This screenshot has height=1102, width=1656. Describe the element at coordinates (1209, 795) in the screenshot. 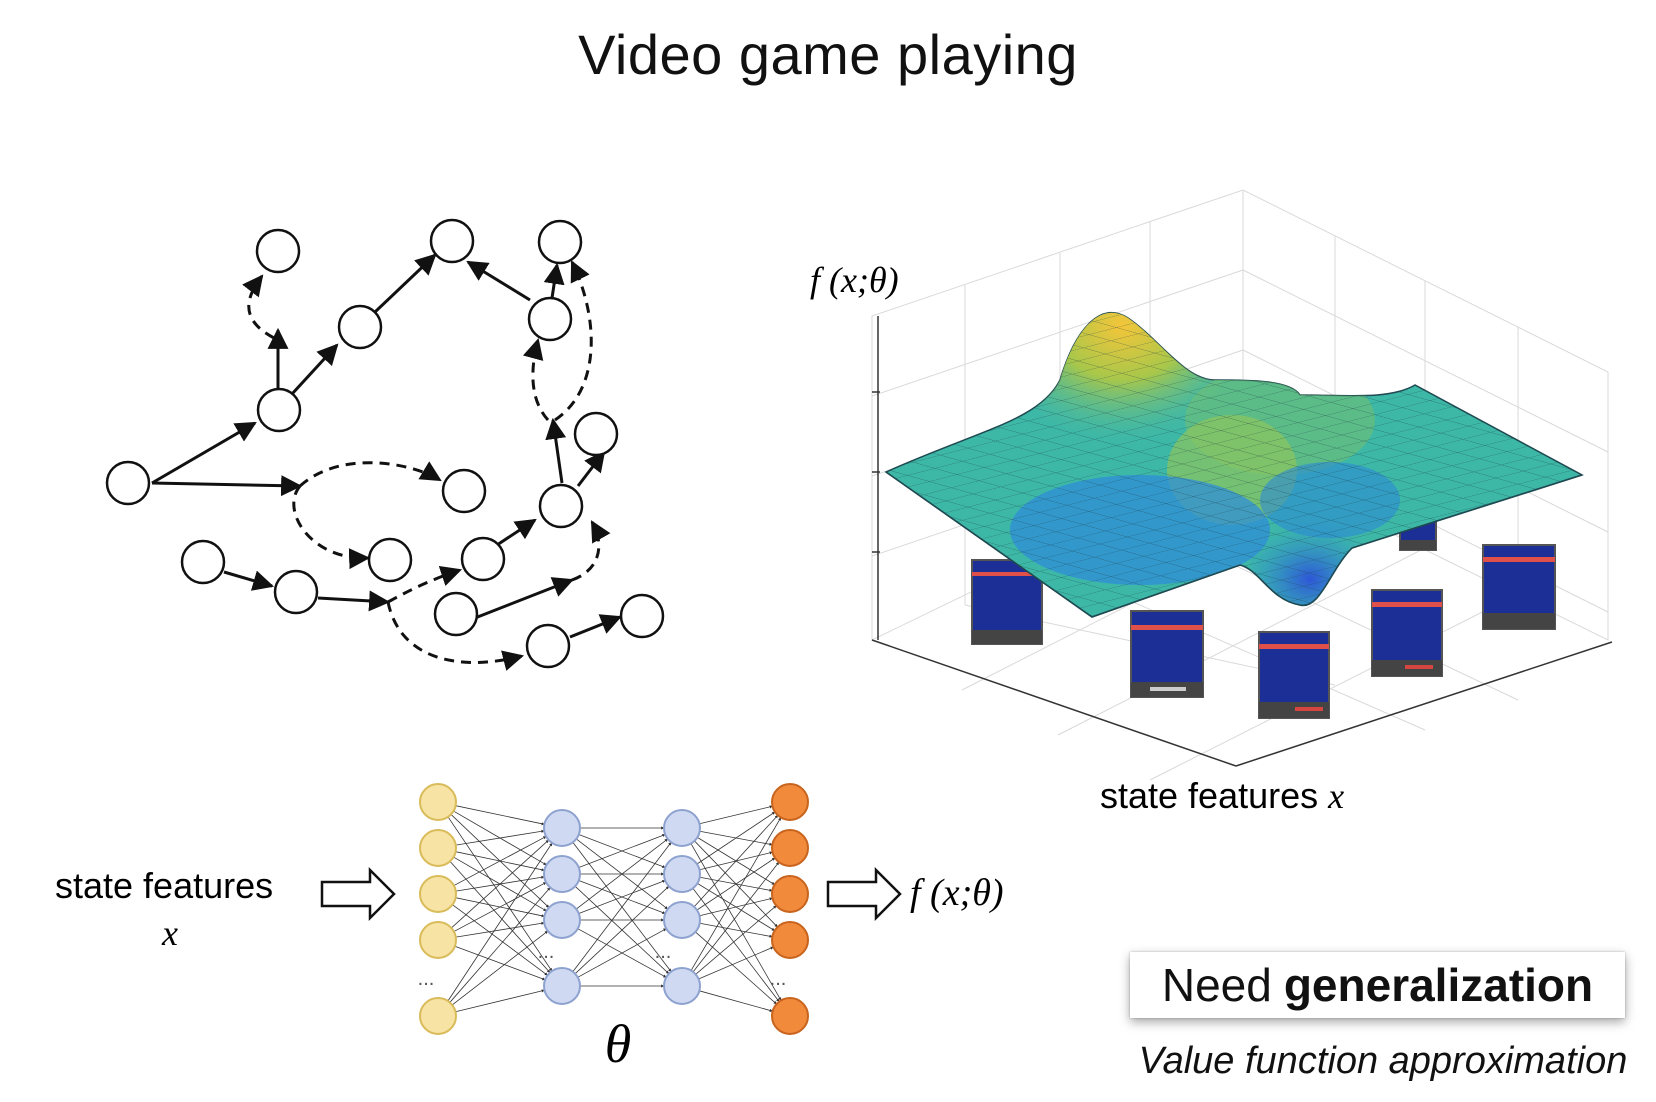

I see `surface-x-axis-text: state features` at that location.